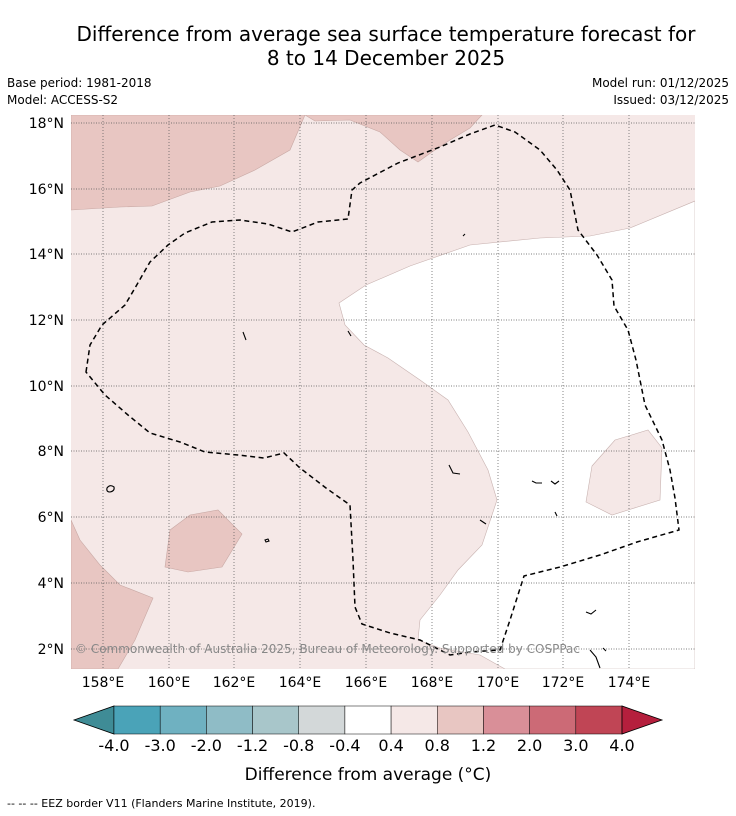 The image size is (736, 816). Describe the element at coordinates (563, 683) in the screenshot. I see `lon-label: 172°E` at that location.